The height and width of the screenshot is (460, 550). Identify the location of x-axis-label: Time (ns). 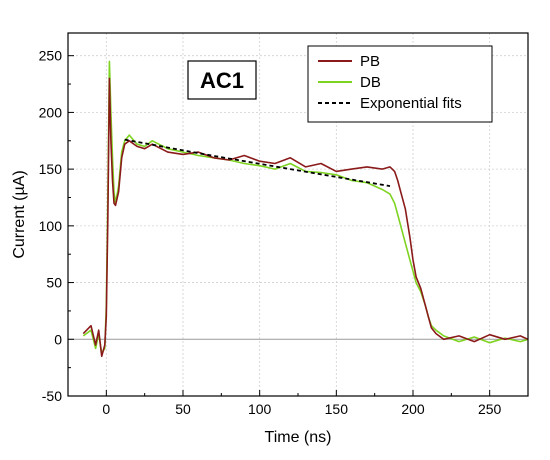
(298, 437).